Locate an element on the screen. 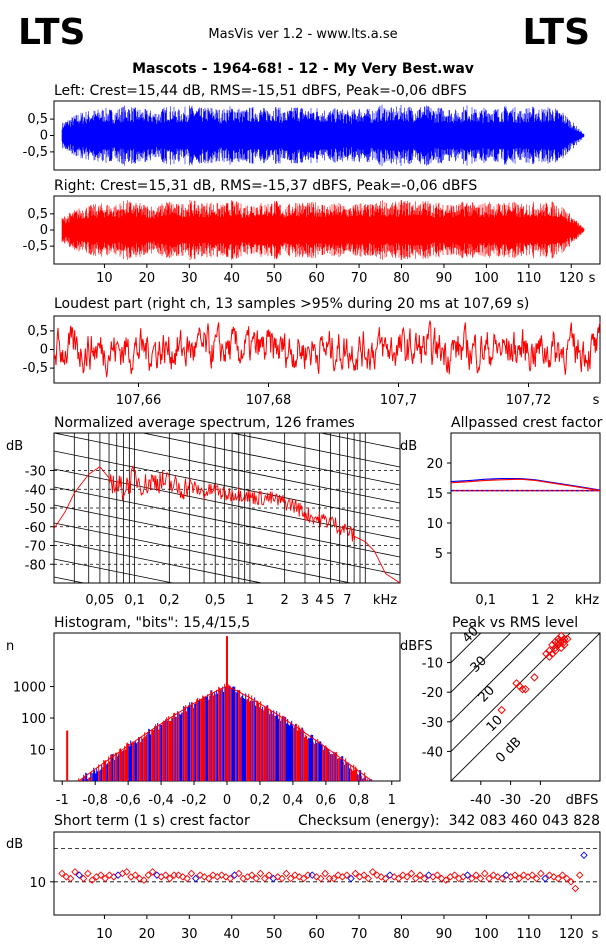 The height and width of the screenshot is (946, 606). y-tick-label: -30 is located at coordinates (35, 472).